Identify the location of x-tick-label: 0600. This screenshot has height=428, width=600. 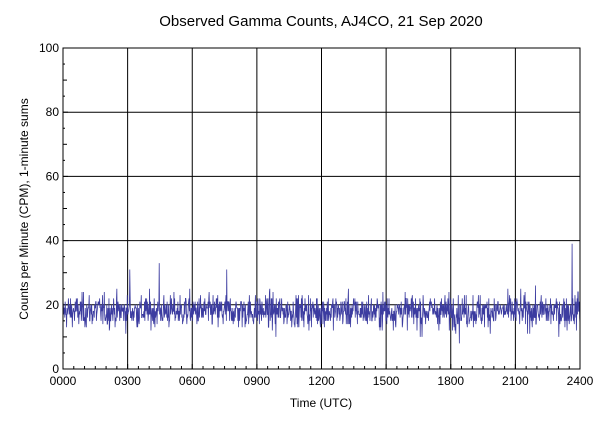
(192, 381).